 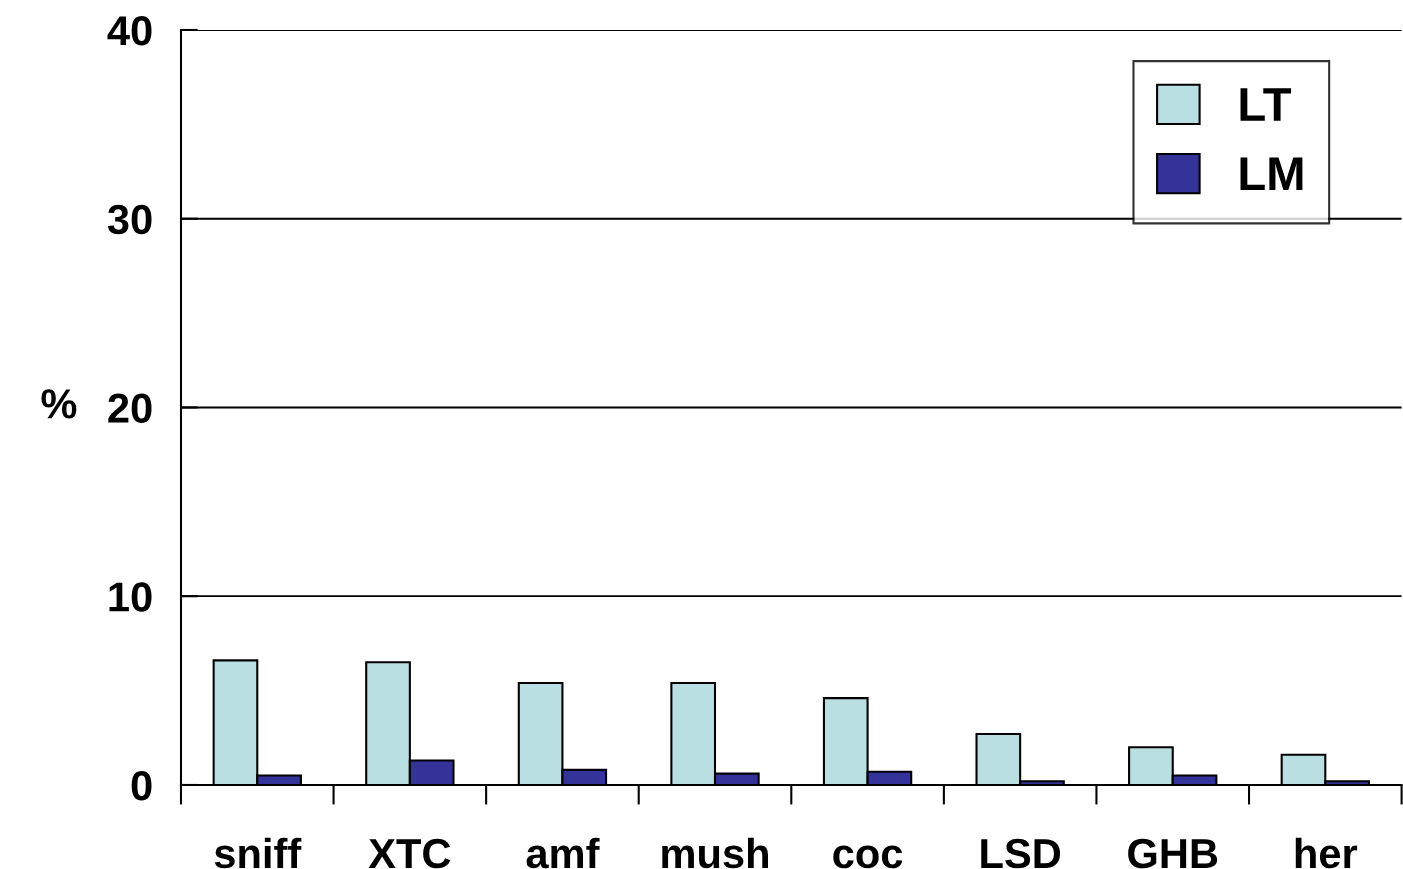 I want to click on y-tick-label: 30, so click(x=129, y=219).